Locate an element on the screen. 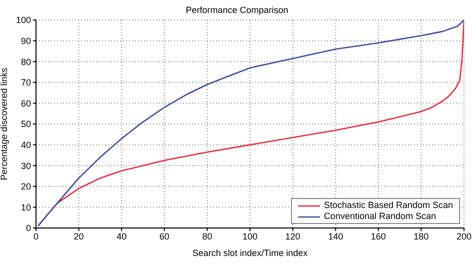 This screenshot has height=268, width=474. x-tick-label: 20 is located at coordinates (79, 236).